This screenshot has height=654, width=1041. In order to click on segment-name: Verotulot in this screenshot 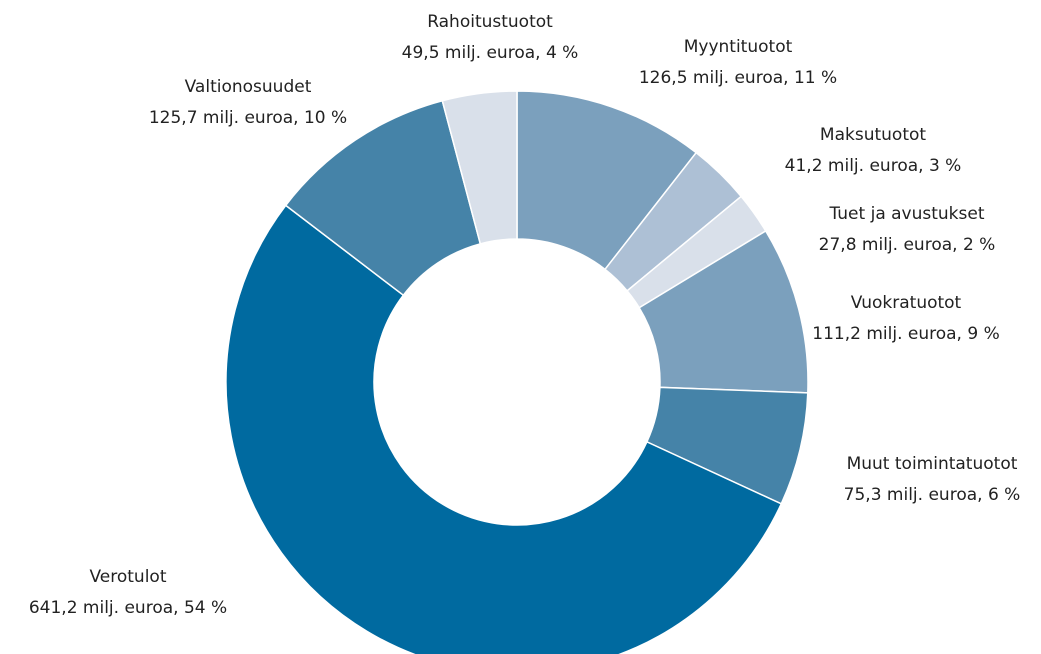, I will do `click(127, 577)`.